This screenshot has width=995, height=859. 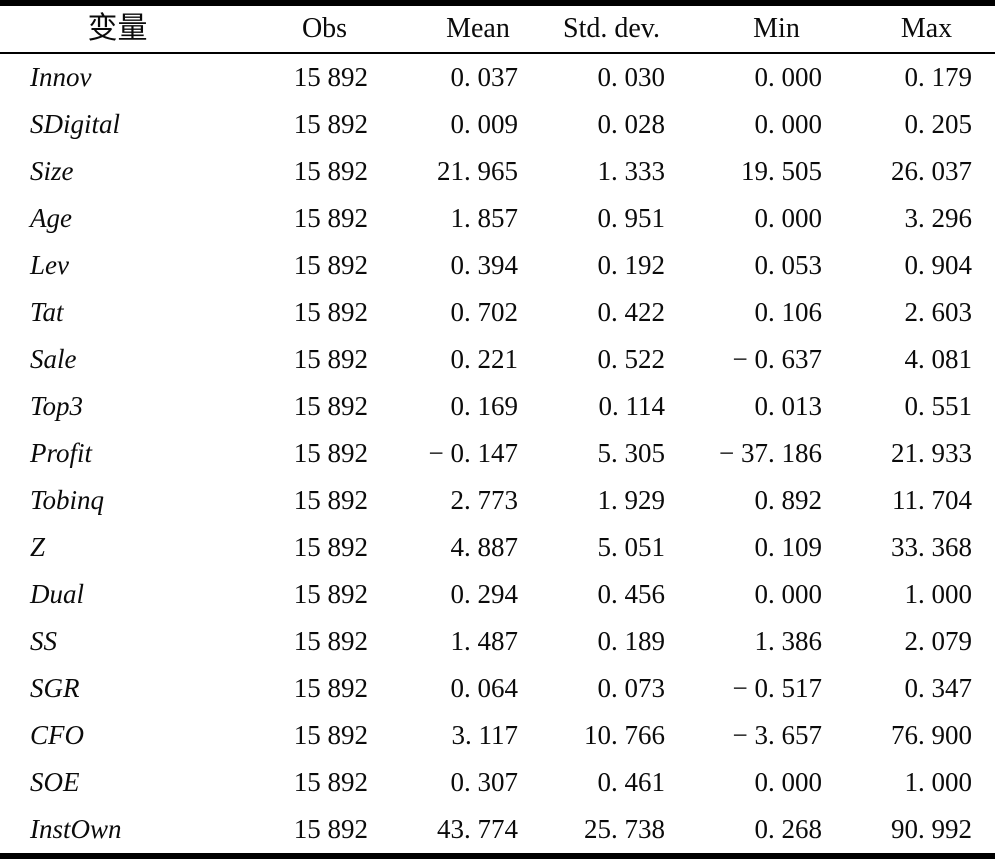 What do you see at coordinates (484, 265) in the screenshot?
I see `mean-value-cell: 0. 394` at bounding box center [484, 265].